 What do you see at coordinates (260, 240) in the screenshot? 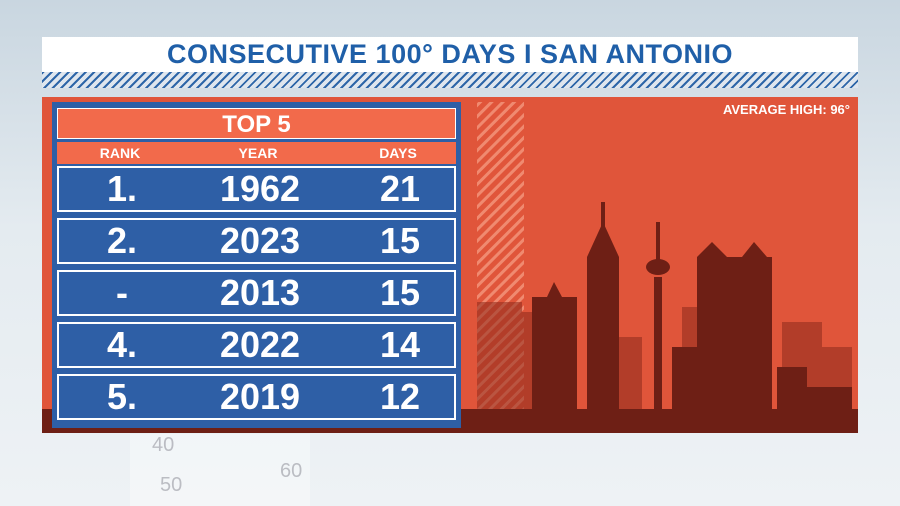
I see `table-cell: 2023` at bounding box center [260, 240].